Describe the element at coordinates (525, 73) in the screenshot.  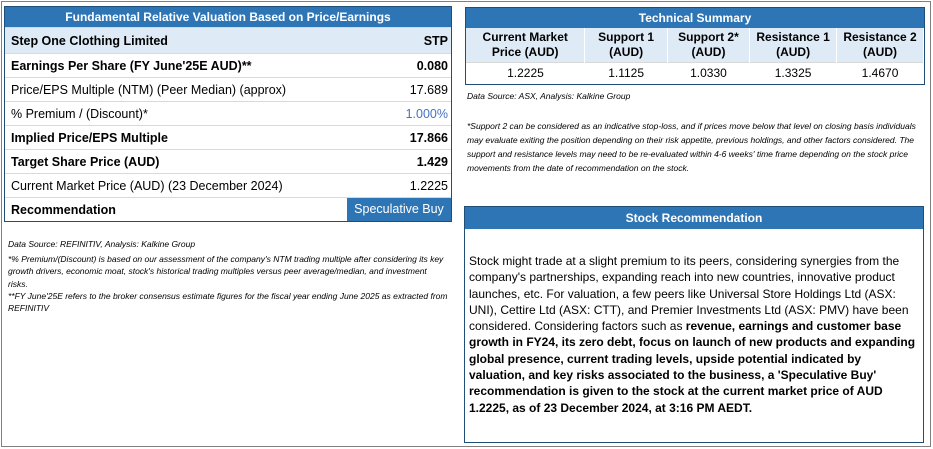
I see `value-cmp: 1.2225` at that location.